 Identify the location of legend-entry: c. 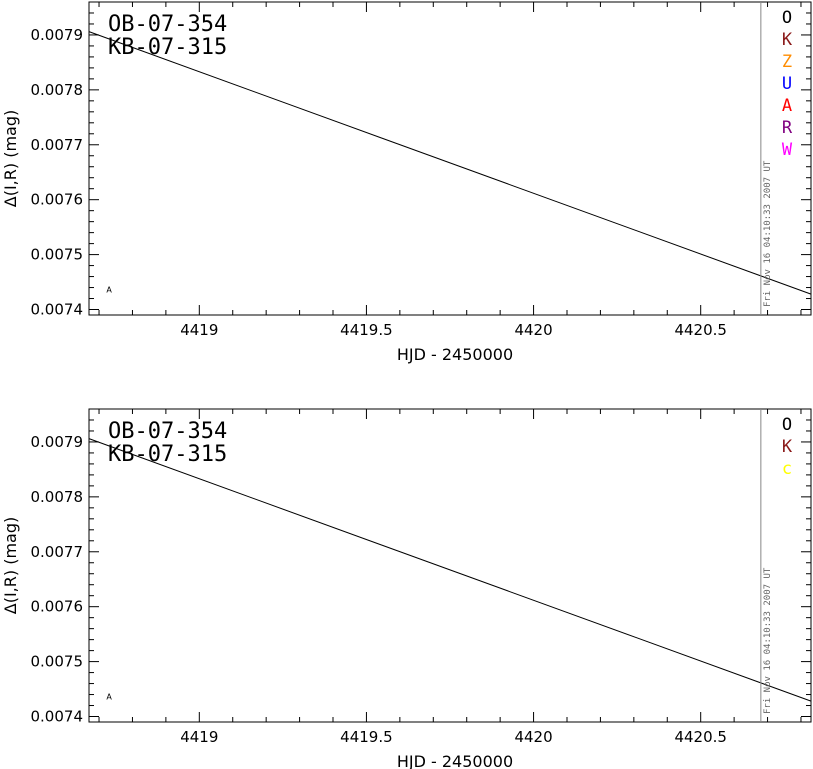
(787, 469).